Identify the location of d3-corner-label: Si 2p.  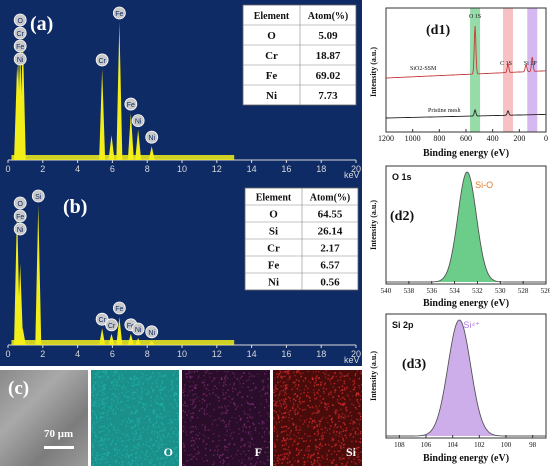
(403, 325).